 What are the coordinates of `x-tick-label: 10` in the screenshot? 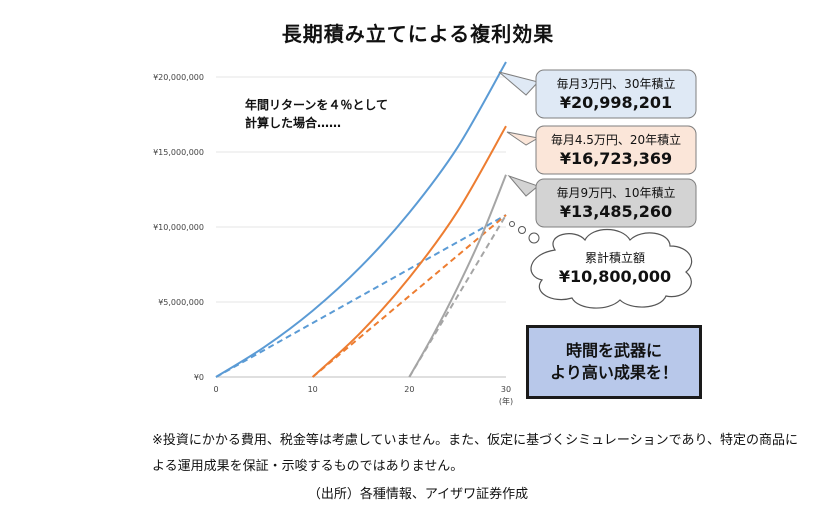 It's located at (313, 389).